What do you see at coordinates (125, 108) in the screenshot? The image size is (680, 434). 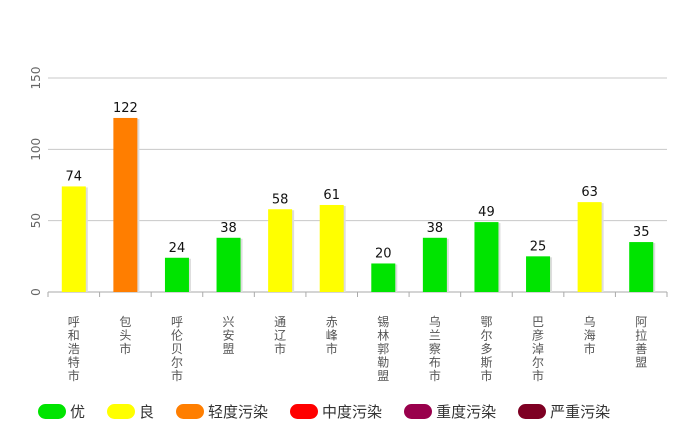 I see `data-label: 122` at bounding box center [125, 108].